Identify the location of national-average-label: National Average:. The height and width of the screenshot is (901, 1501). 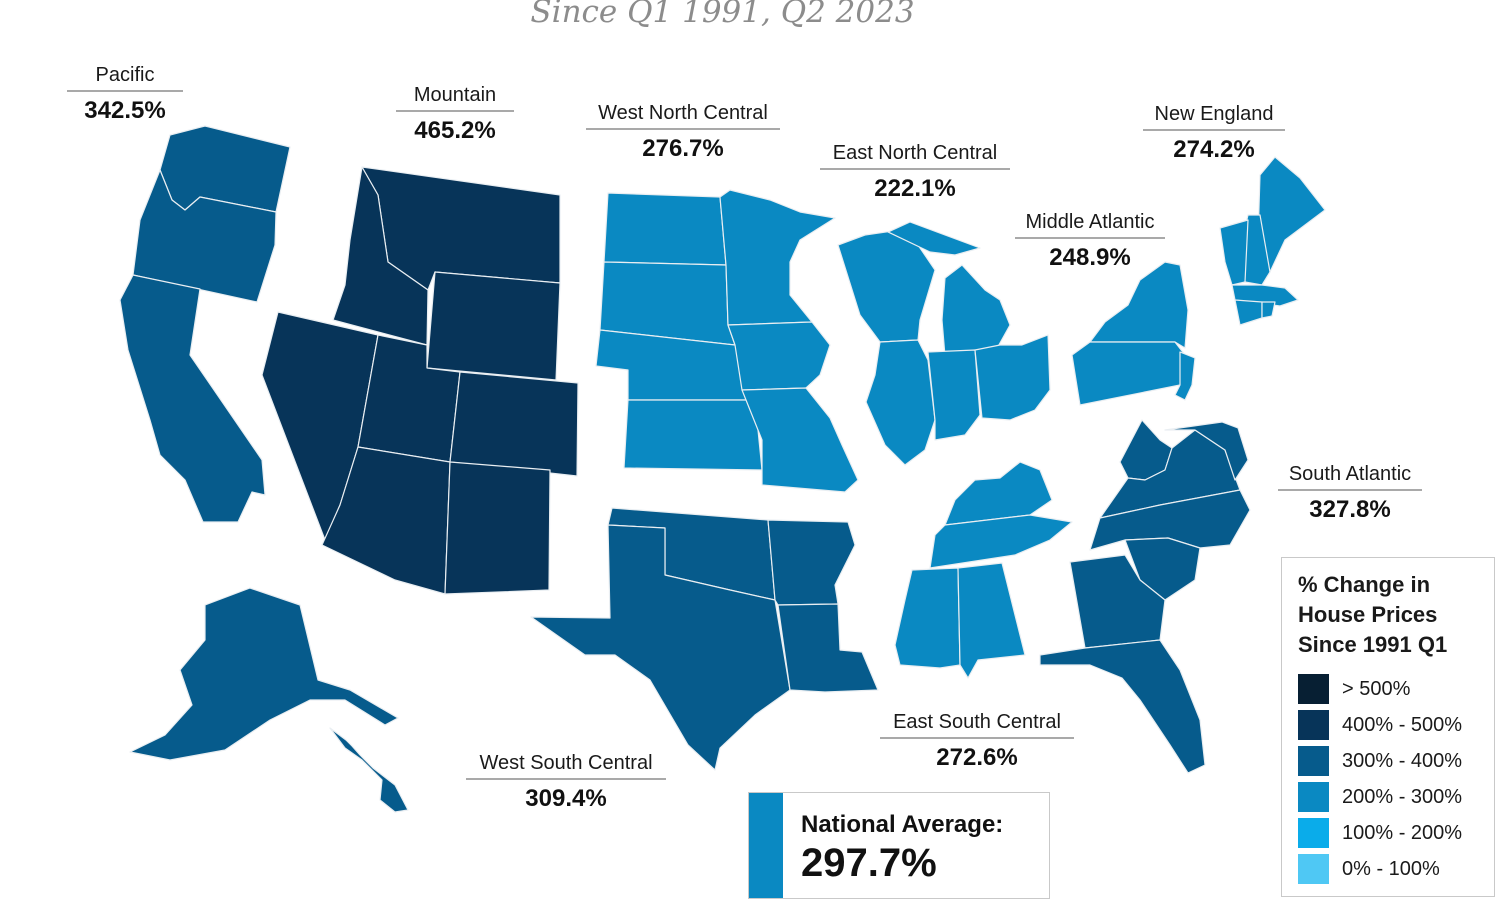
(902, 824).